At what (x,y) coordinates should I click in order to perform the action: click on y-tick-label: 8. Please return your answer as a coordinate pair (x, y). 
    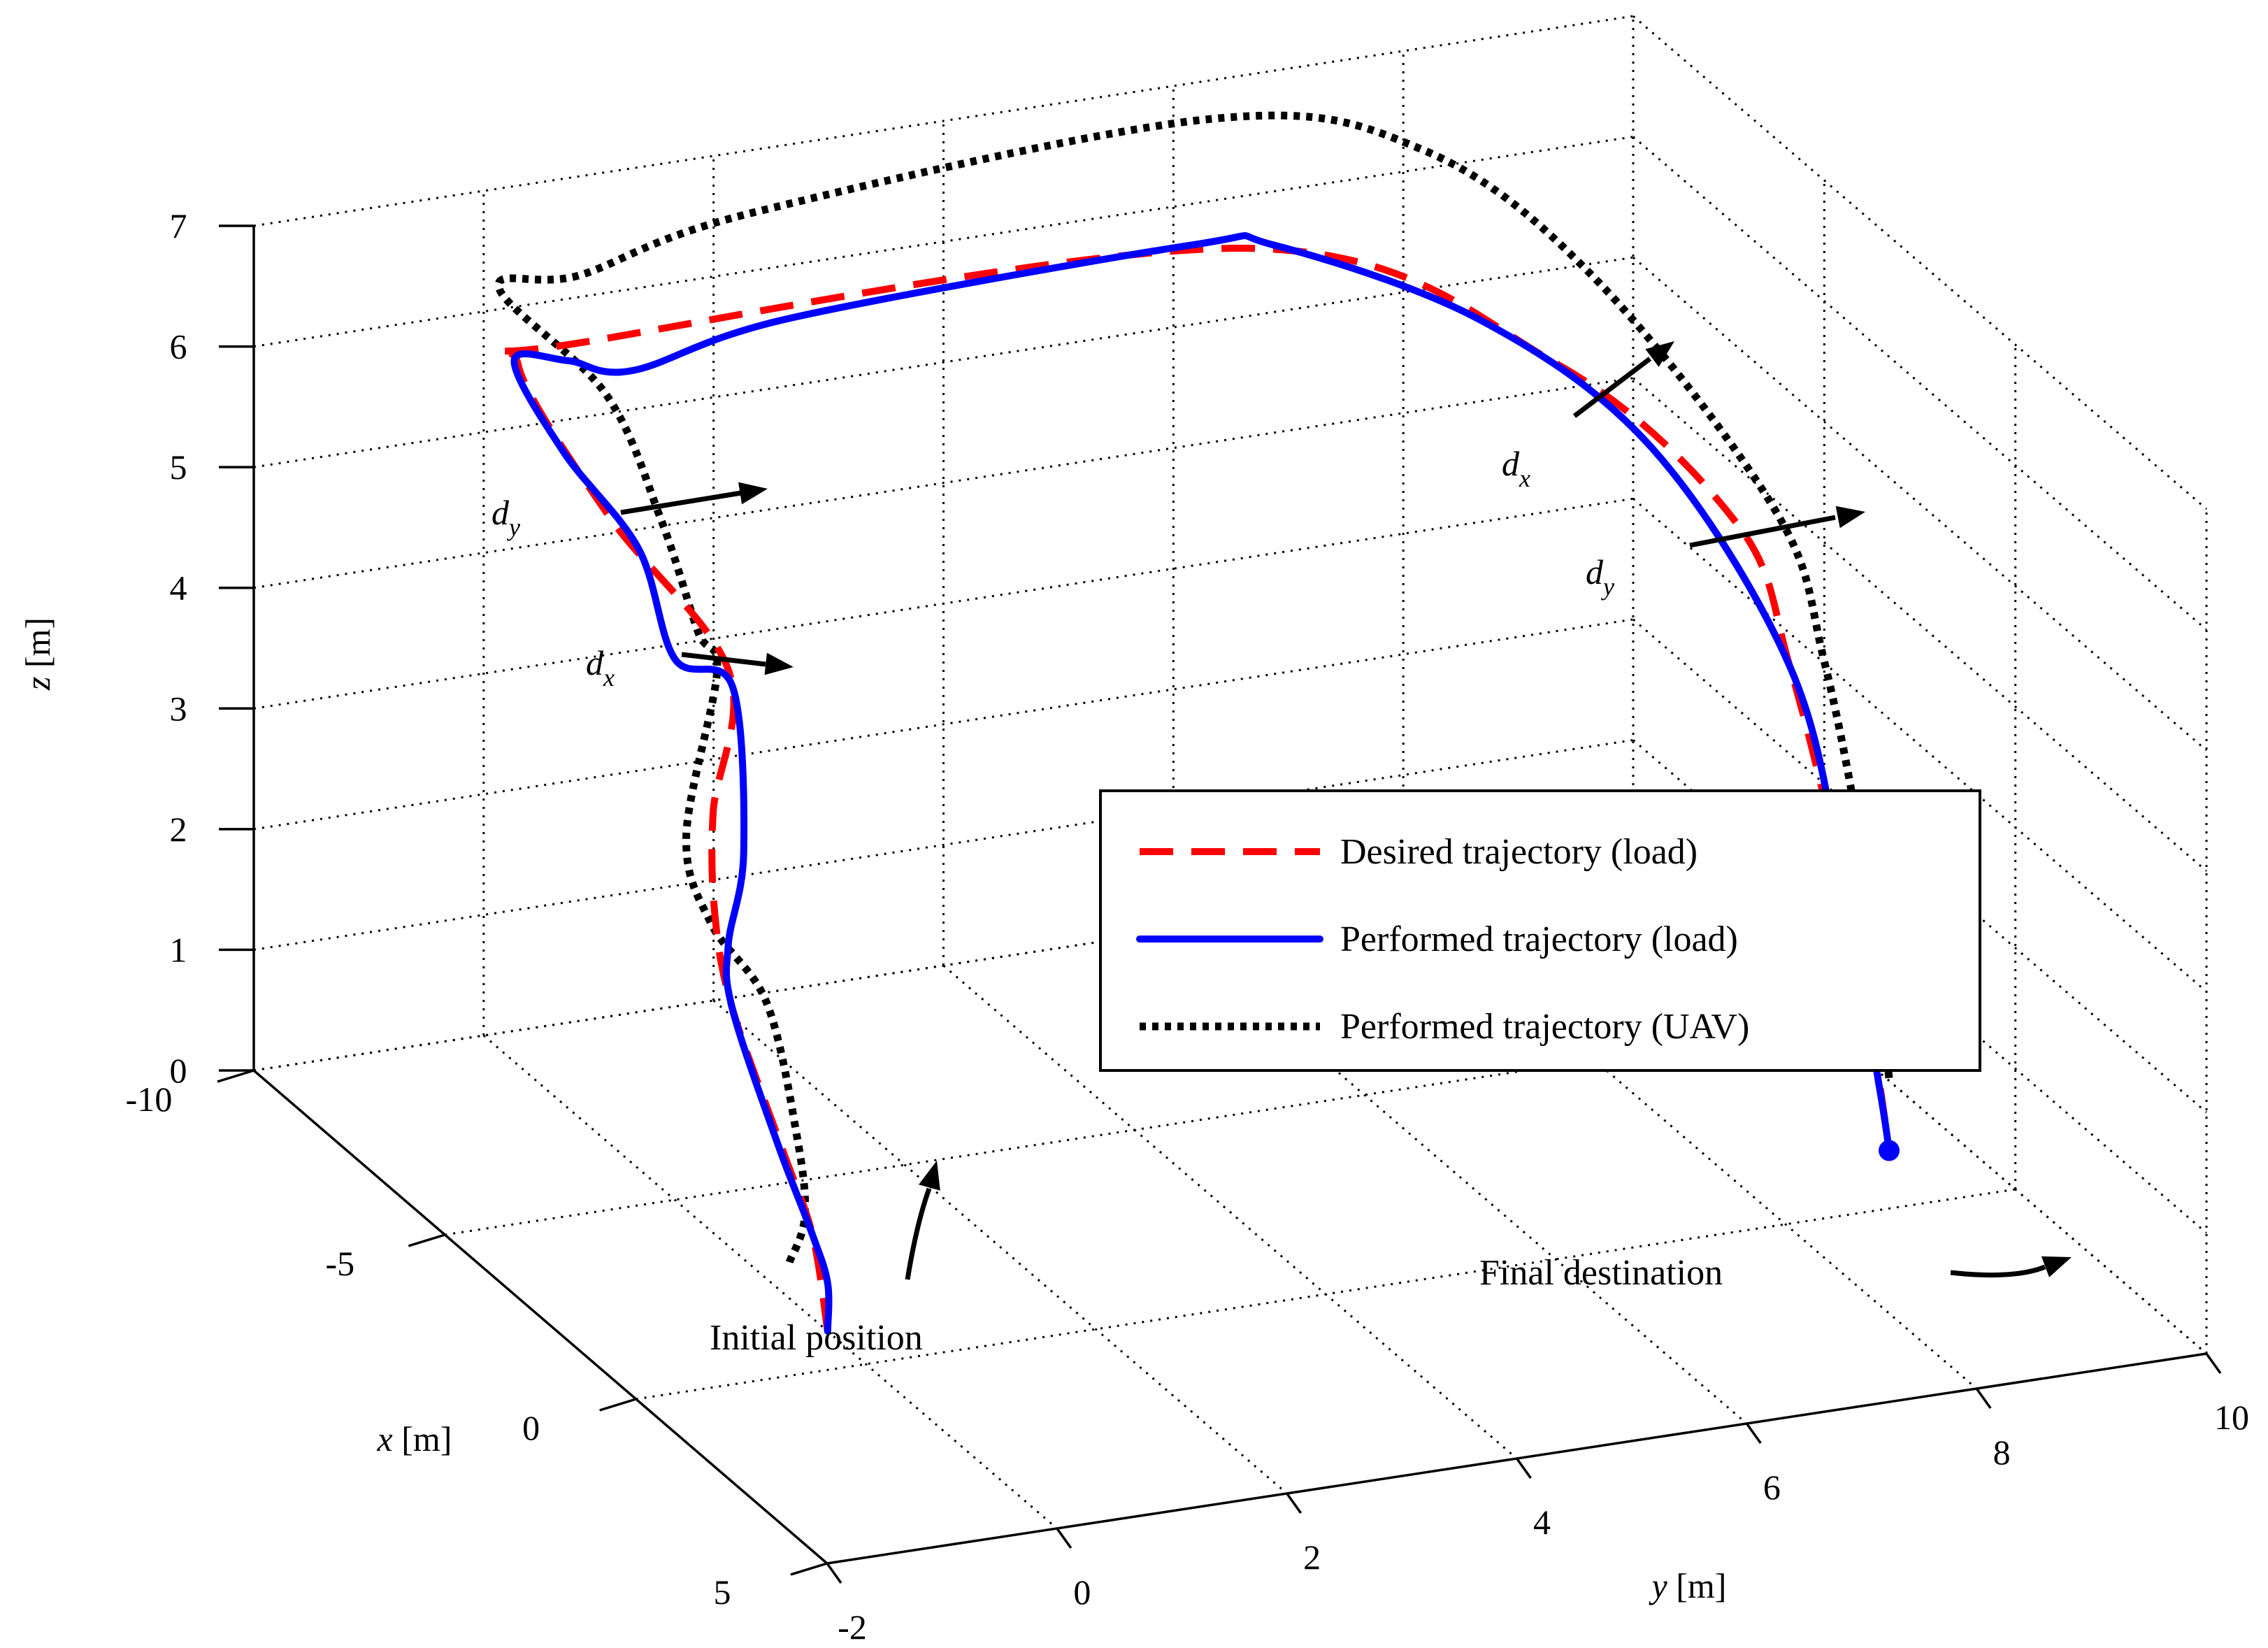
    Looking at the image, I should click on (2002, 1452).